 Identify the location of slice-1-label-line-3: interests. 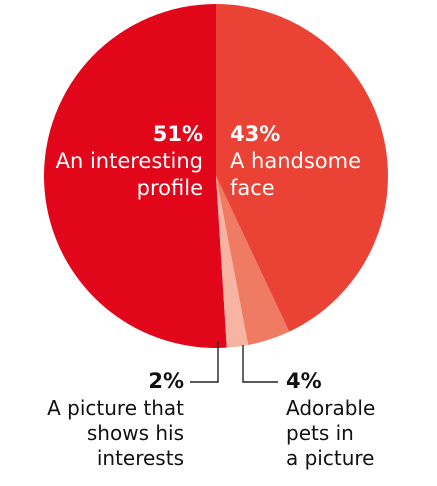
(140, 458).